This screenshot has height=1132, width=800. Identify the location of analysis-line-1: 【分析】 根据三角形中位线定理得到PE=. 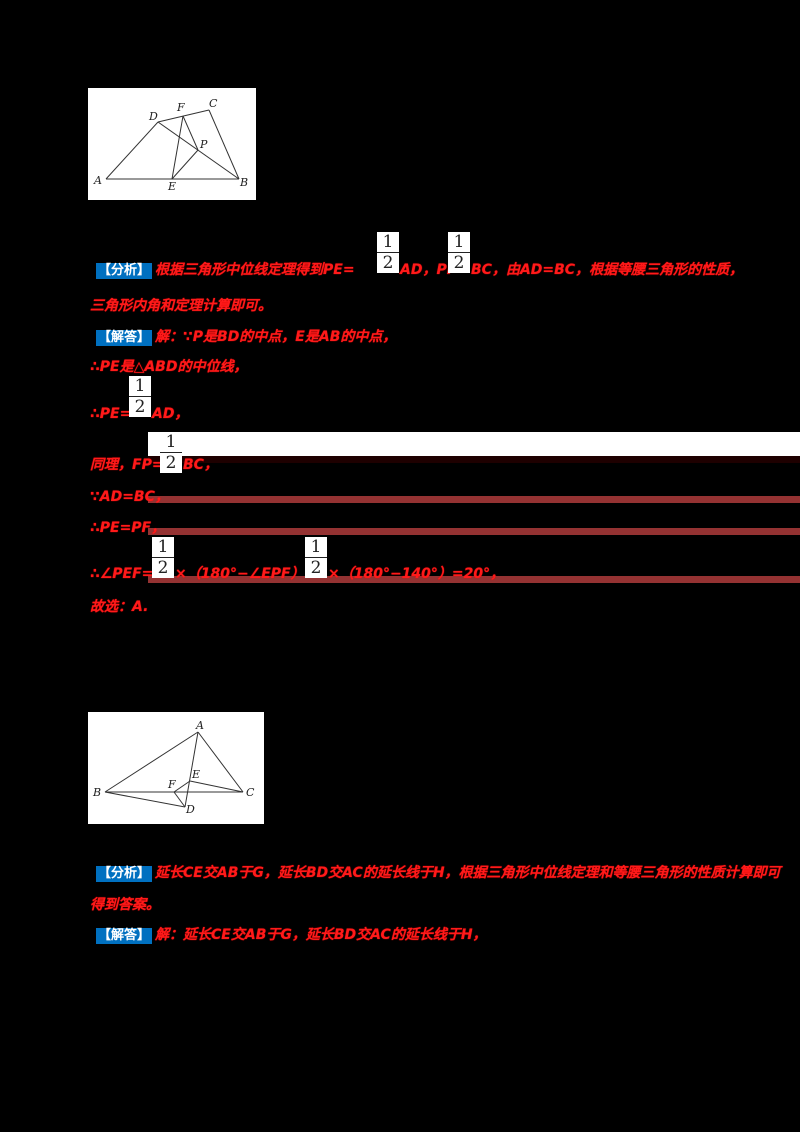
(225, 270).